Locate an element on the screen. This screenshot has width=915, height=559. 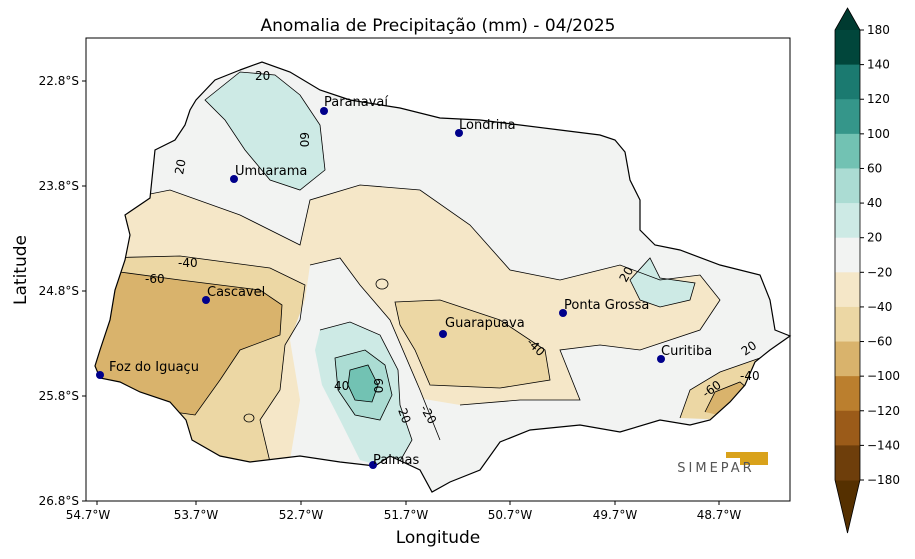
svg-text: SIMEPAR is located at coordinates (715, 468).